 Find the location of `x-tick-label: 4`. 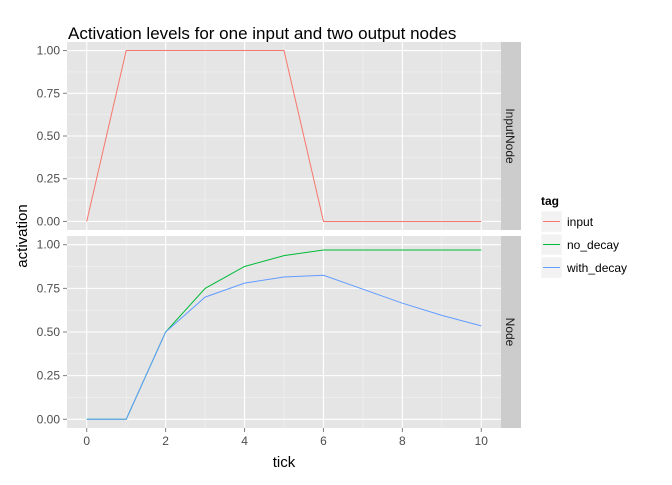

x-tick-label: 4 is located at coordinates (244, 441).